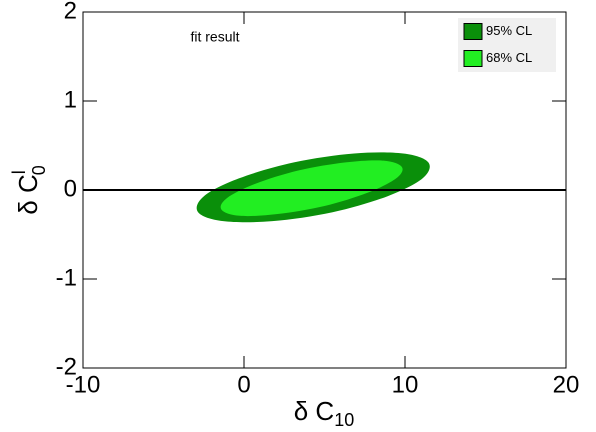 The width and height of the screenshot is (596, 432). Describe the element at coordinates (507, 45) in the screenshot. I see `legend: 95% CL 68% CL` at that location.